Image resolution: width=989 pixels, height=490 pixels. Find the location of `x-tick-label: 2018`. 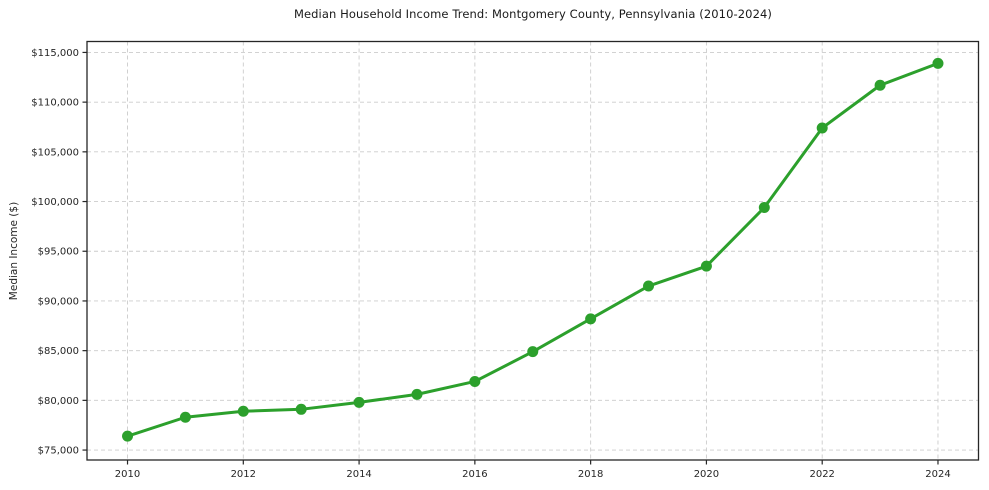

x-tick-label: 2018 is located at coordinates (590, 474).